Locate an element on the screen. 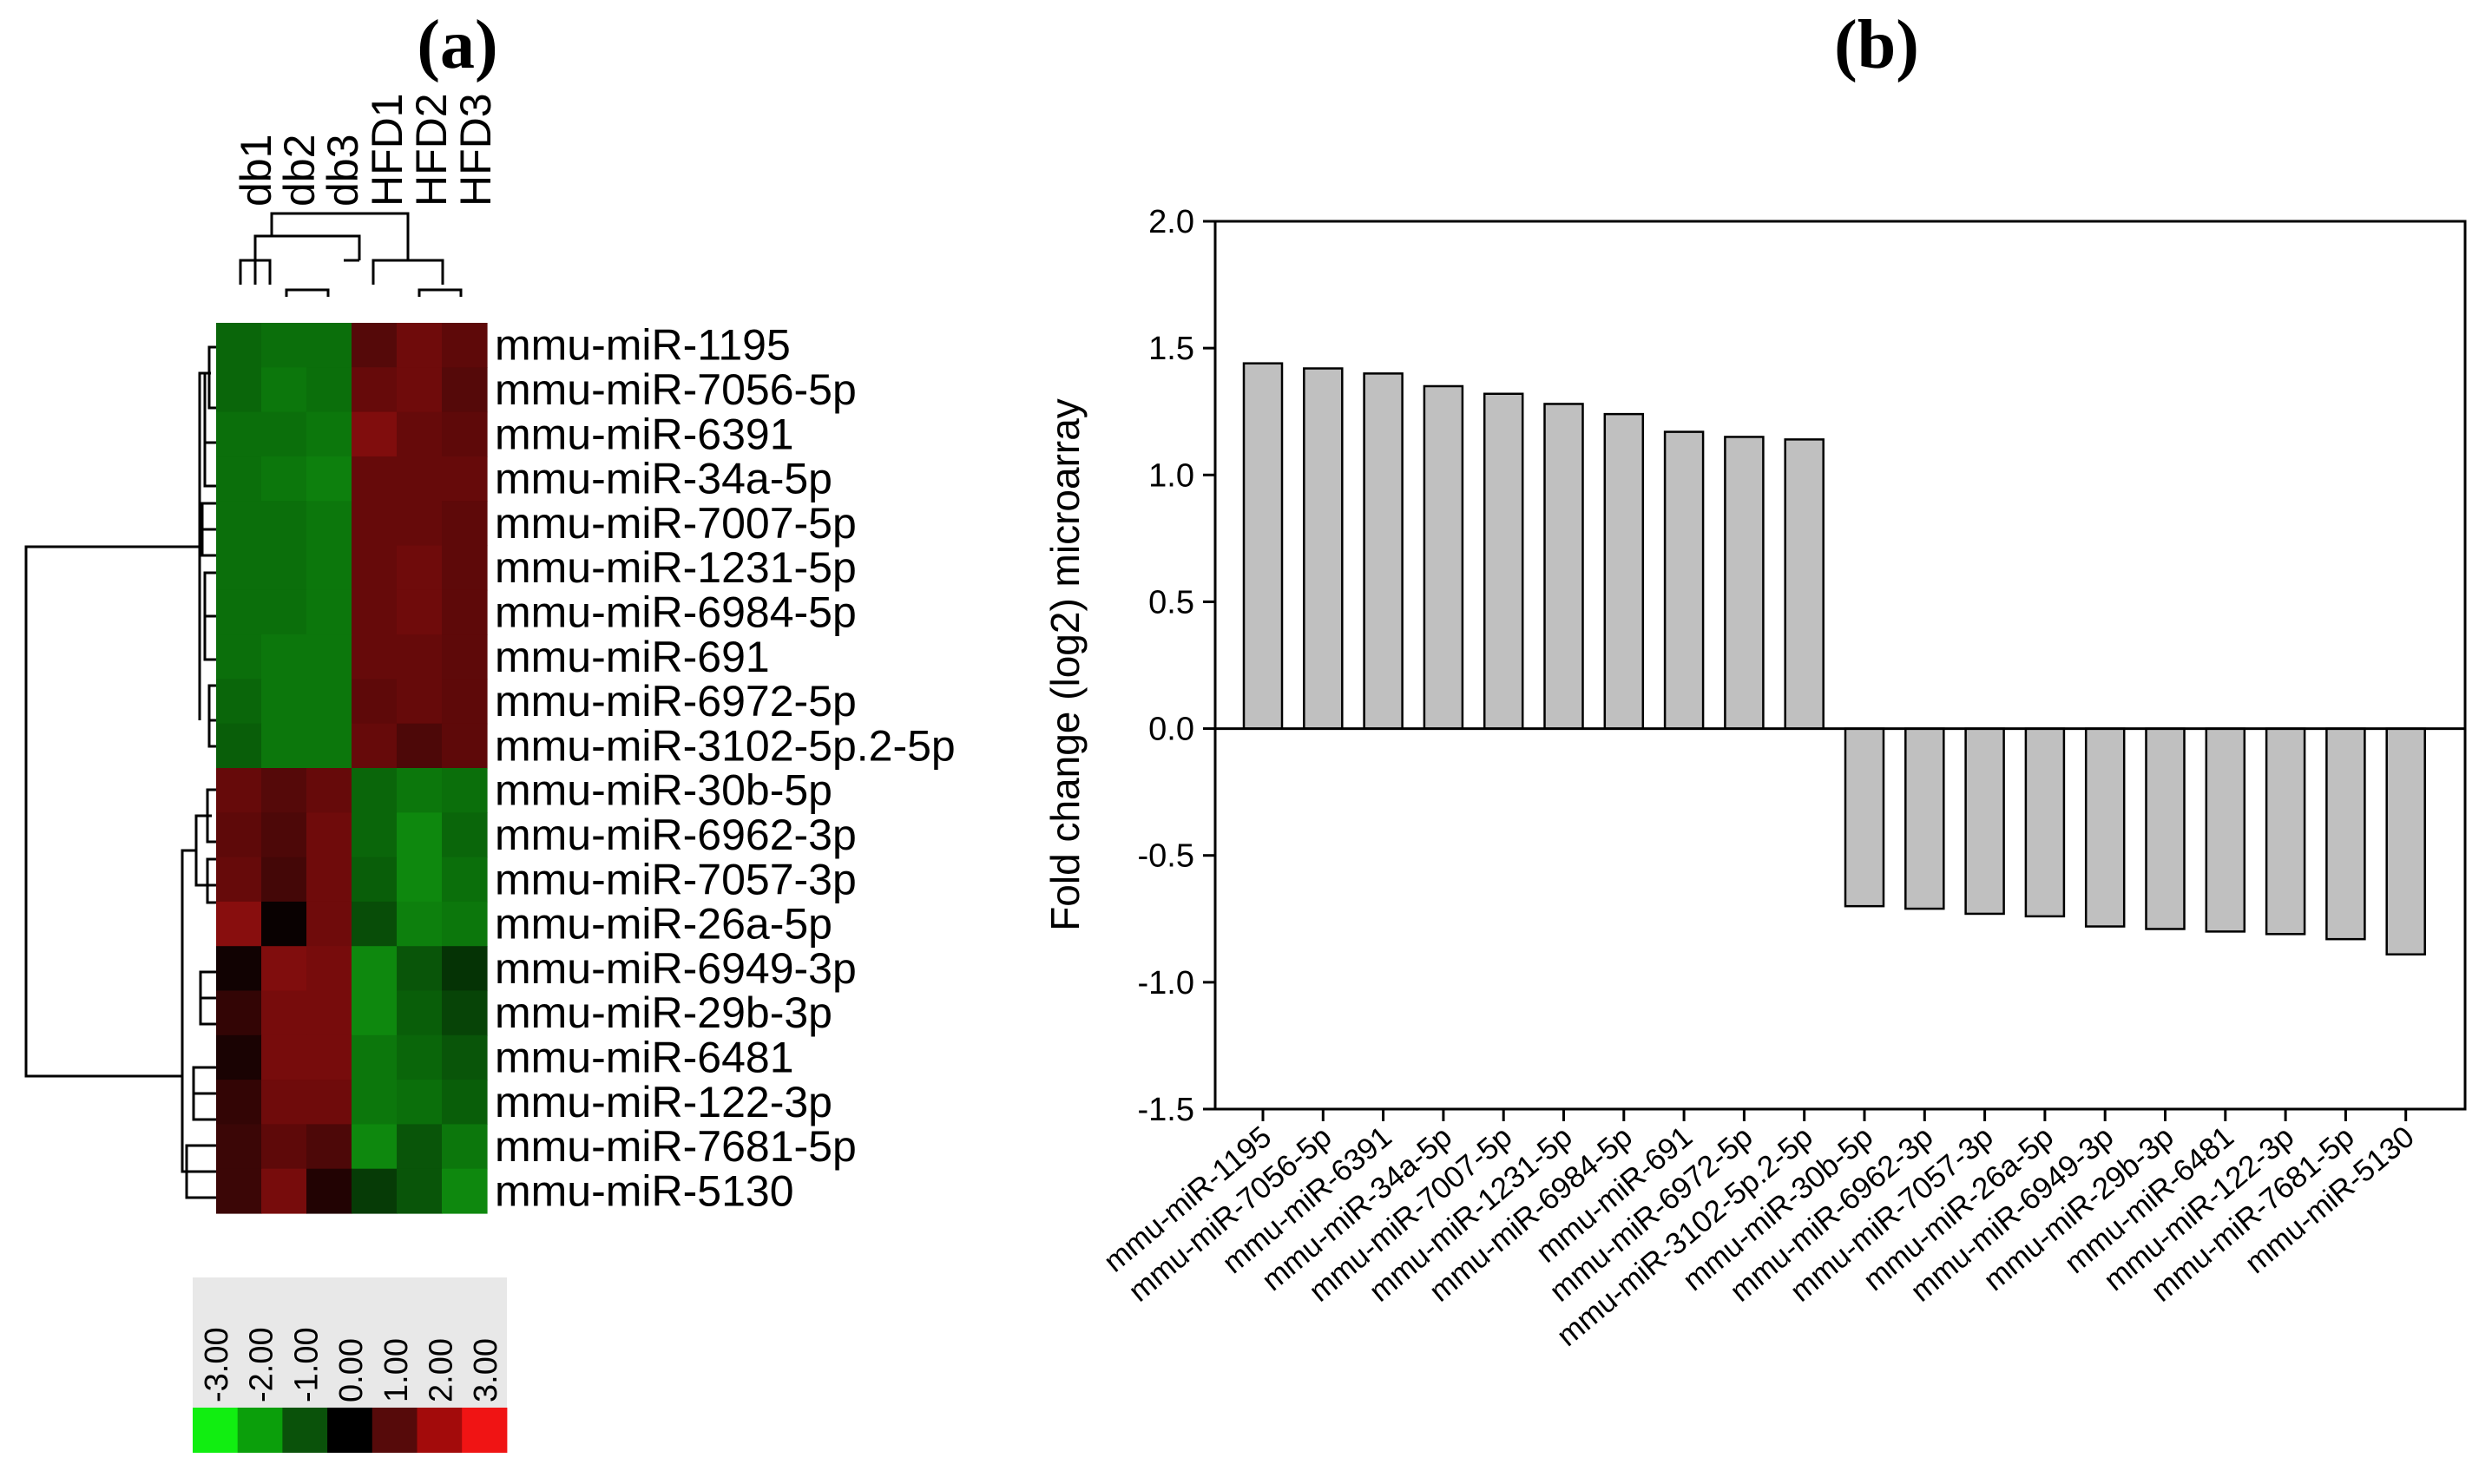 Image resolution: width=2492 pixels, height=1484 pixels. heatmap-row-label: mmu-miR-29b-3p is located at coordinates (663, 1012).